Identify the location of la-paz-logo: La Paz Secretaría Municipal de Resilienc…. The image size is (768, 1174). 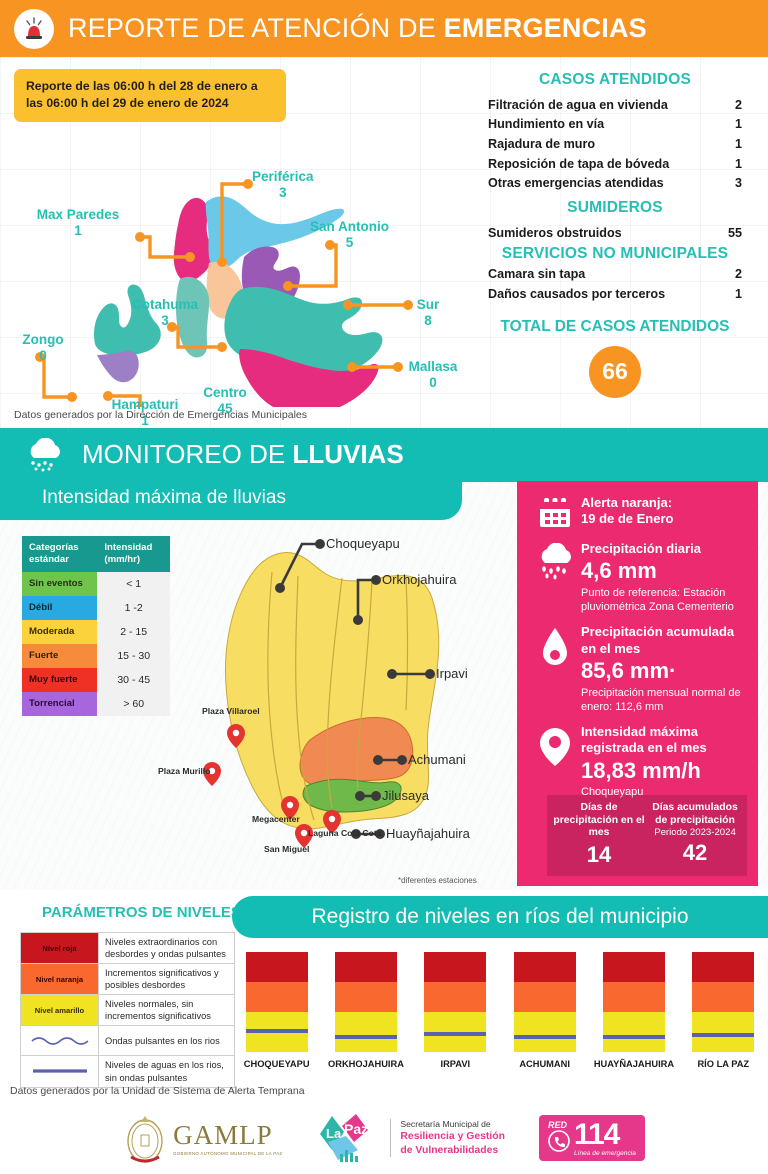
(410, 1138).